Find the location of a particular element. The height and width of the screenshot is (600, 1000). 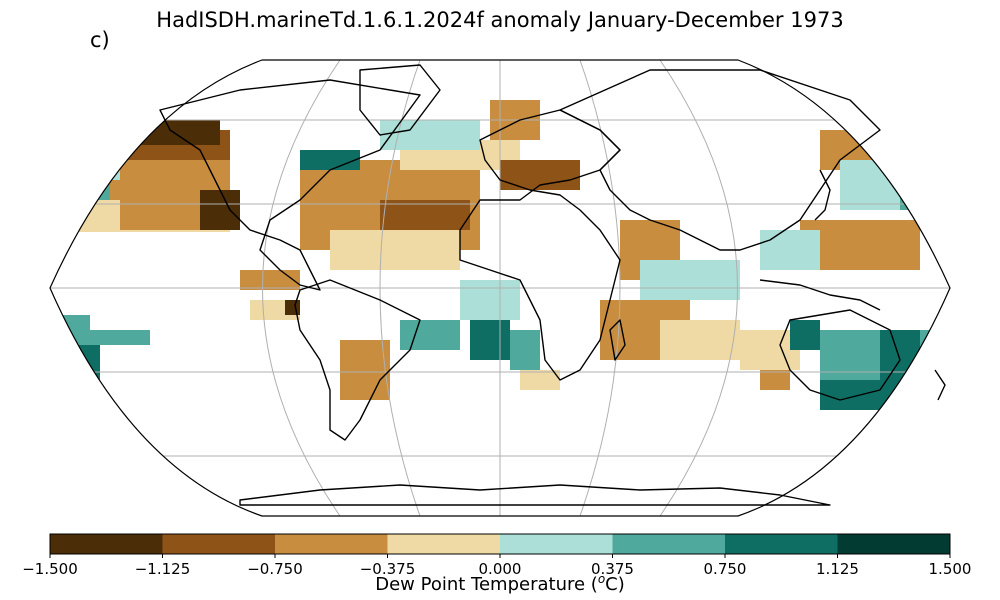

japan-coast is located at coordinates (822, 195).